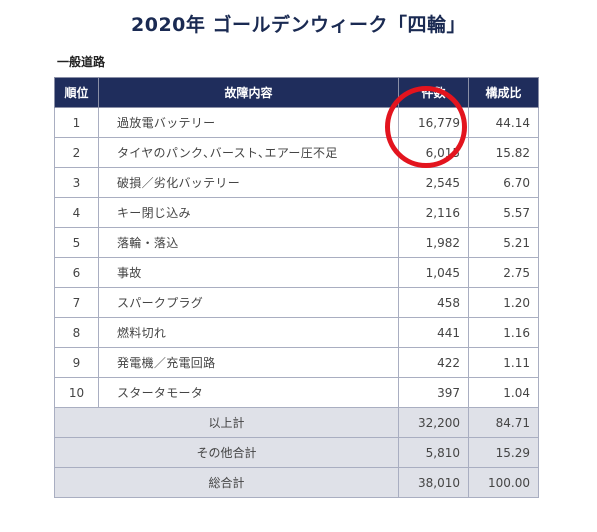  What do you see at coordinates (248, 362) in the screenshot?
I see `row-content: 発電機／充電回路` at bounding box center [248, 362].